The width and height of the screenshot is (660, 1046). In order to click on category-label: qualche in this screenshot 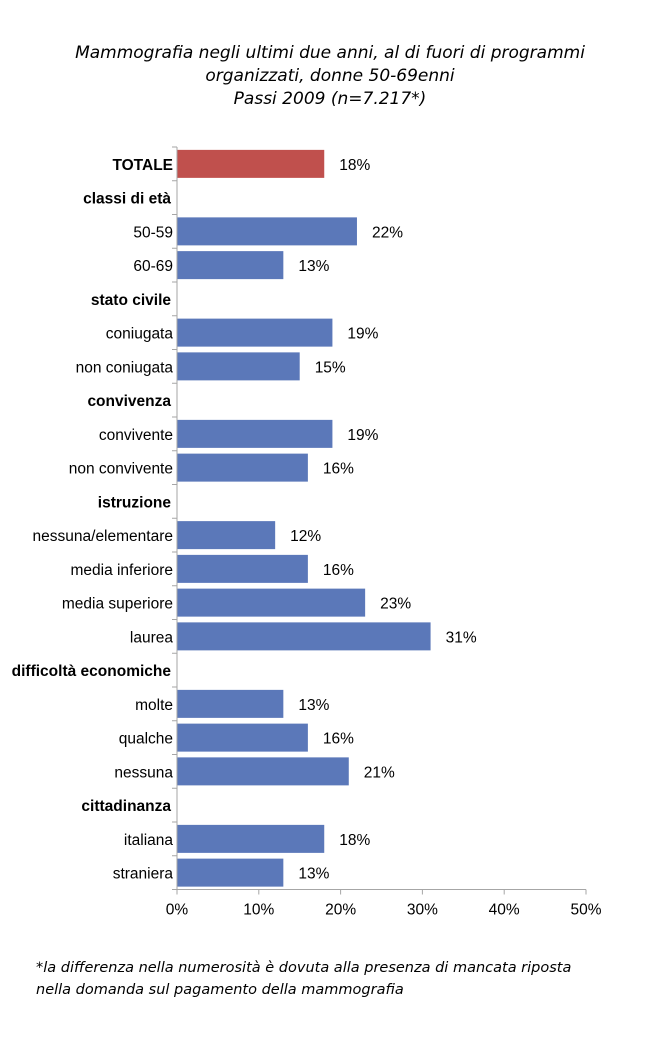, I will do `click(146, 739)`.